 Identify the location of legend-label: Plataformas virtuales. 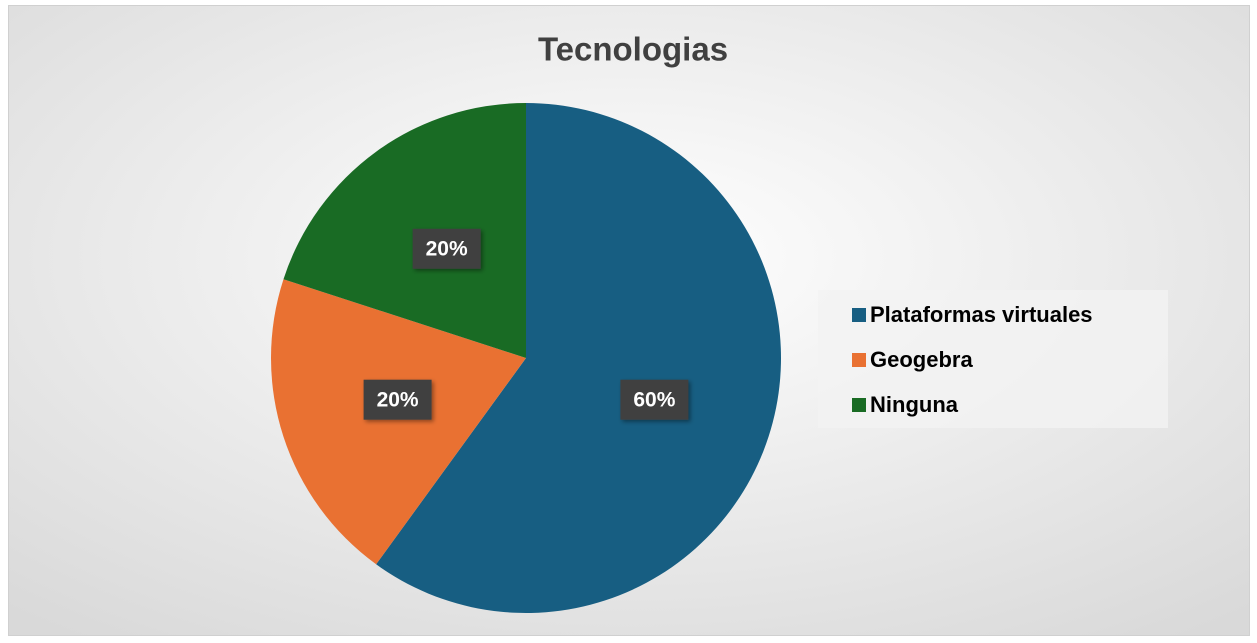
(981, 314).